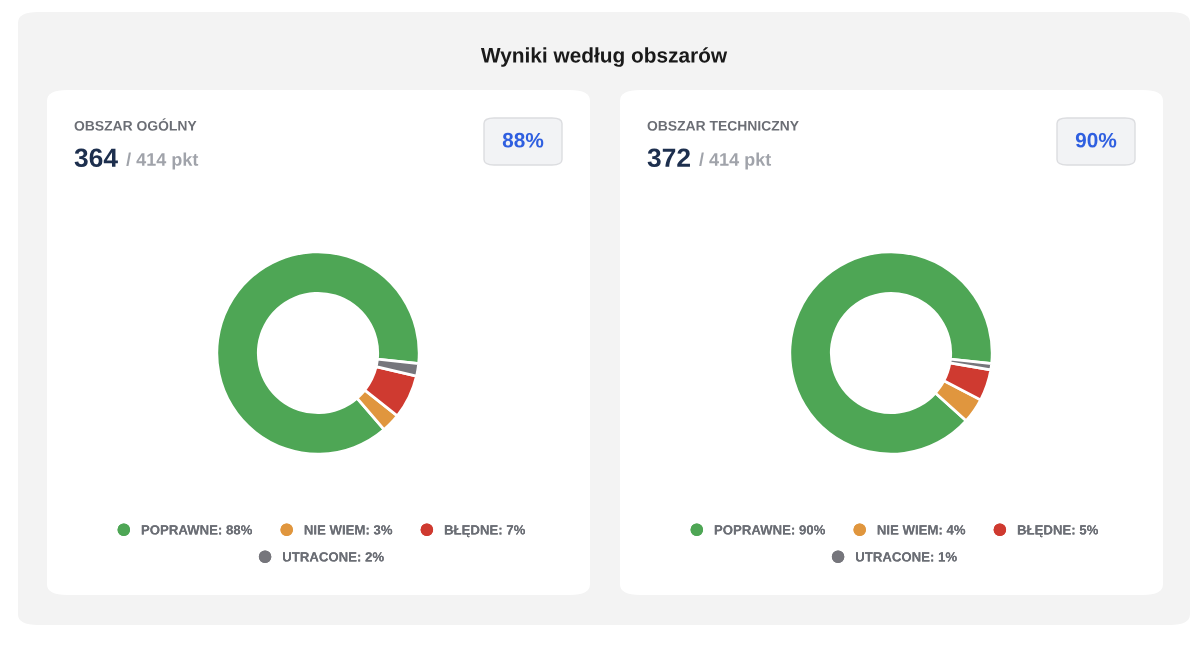 Image resolution: width=1200 pixels, height=647 pixels. What do you see at coordinates (770, 530) in the screenshot?
I see `legend-label: POPRAWNE: 90%` at bounding box center [770, 530].